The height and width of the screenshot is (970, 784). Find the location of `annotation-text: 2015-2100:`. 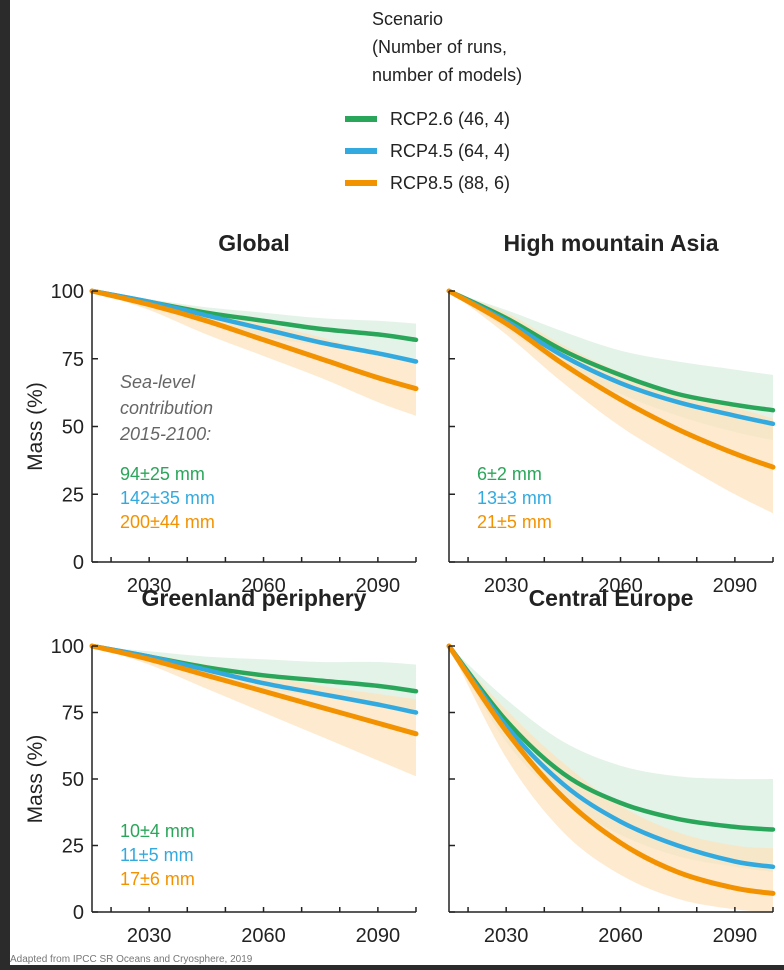

annotation-text: 2015-2100: is located at coordinates (165, 434).